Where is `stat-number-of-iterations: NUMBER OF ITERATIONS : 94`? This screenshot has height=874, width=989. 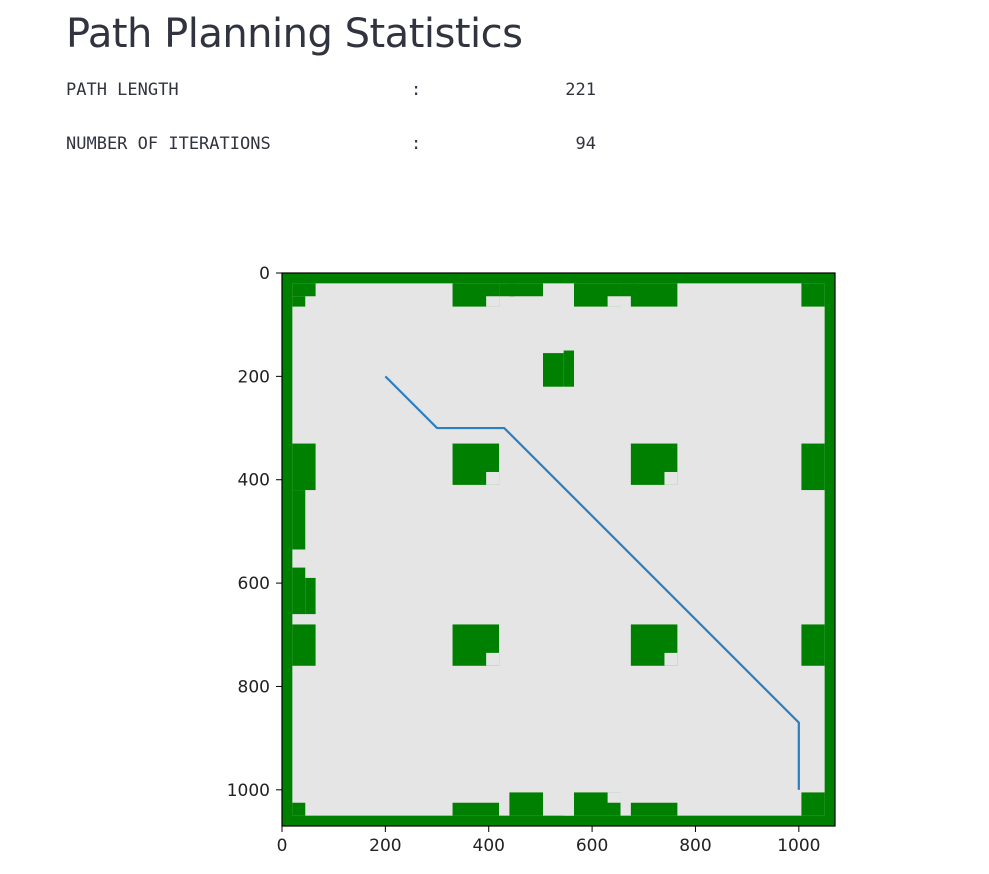 stat-number-of-iterations: NUMBER OF ITERATIONS : 94 is located at coordinates (336, 147).